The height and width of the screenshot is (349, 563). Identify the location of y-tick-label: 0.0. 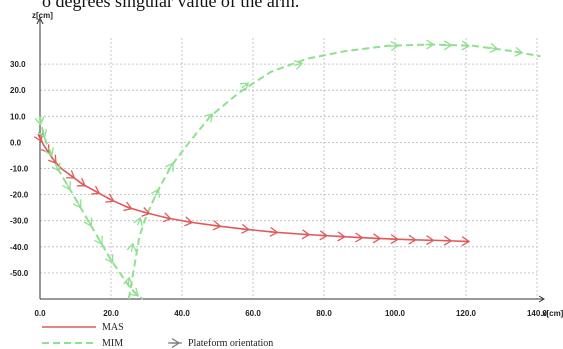
(16, 142).